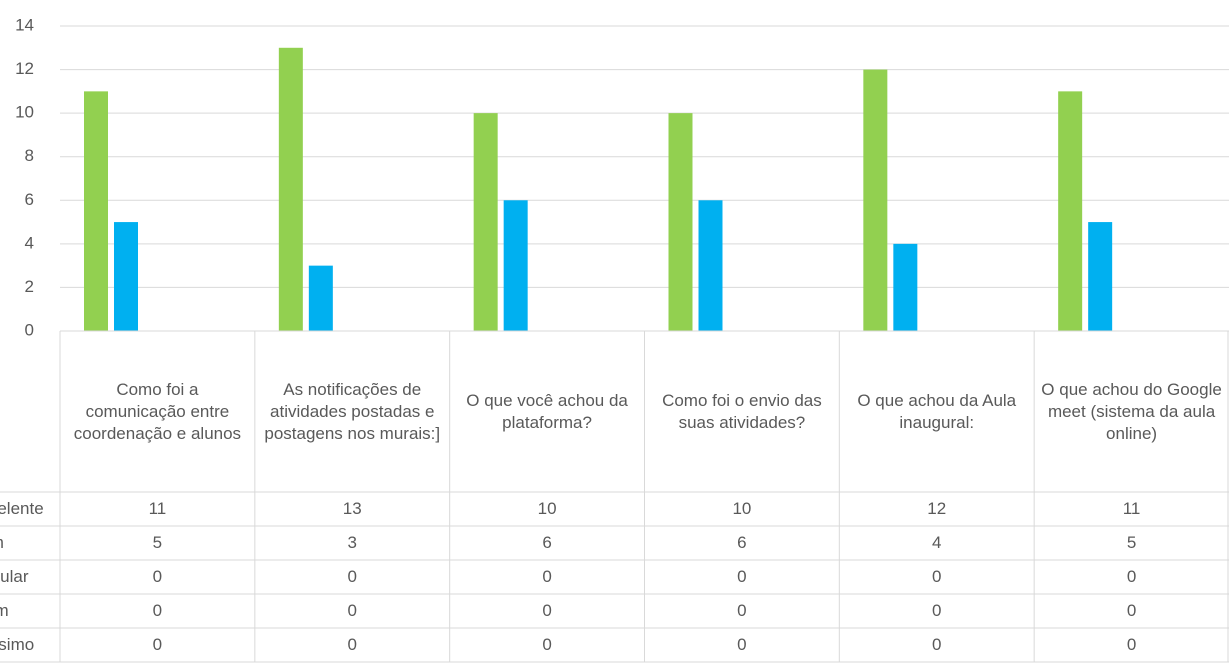 The width and height of the screenshot is (1229, 670). I want to click on legend-label: Excelente, so click(22, 508).